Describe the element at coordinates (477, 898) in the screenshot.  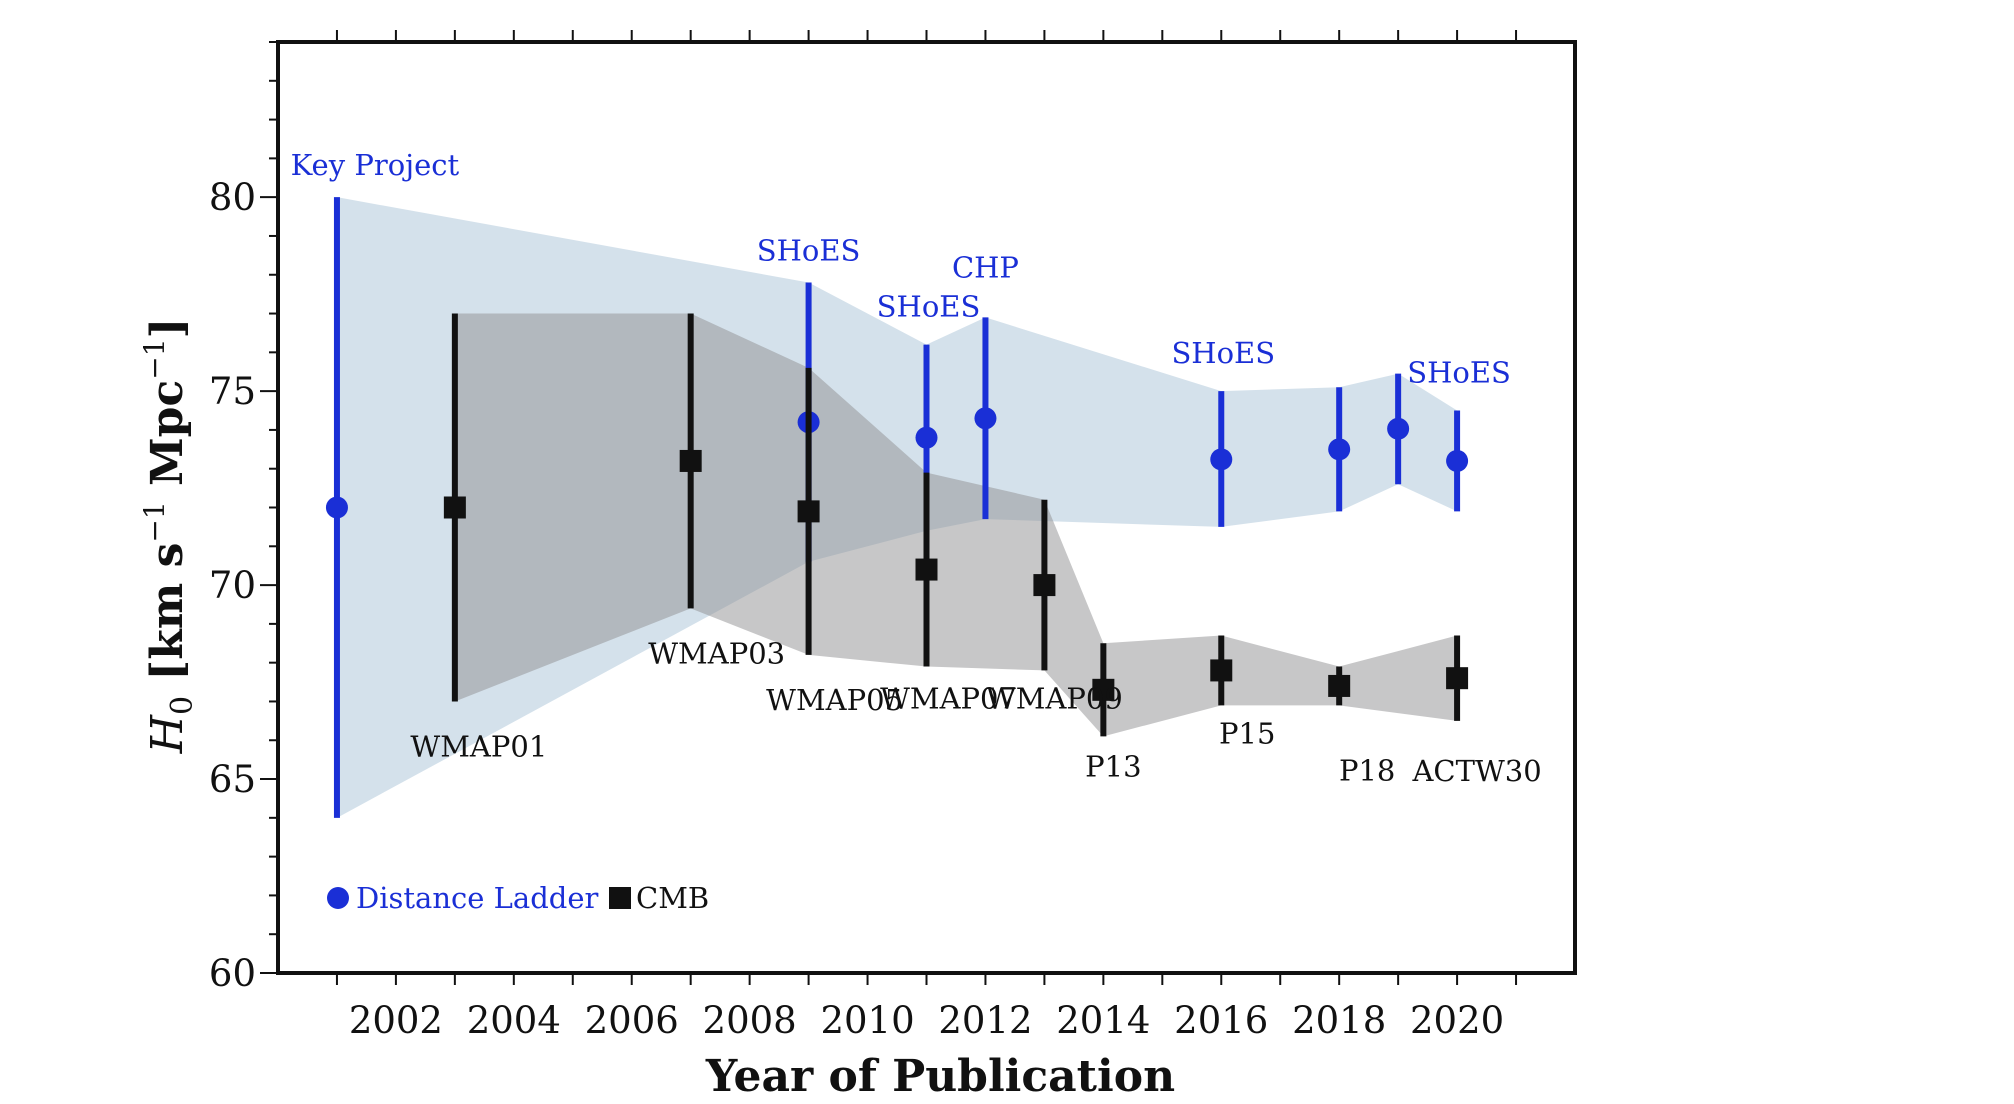
I see `legend-ladder-label: Distance Ladder` at that location.